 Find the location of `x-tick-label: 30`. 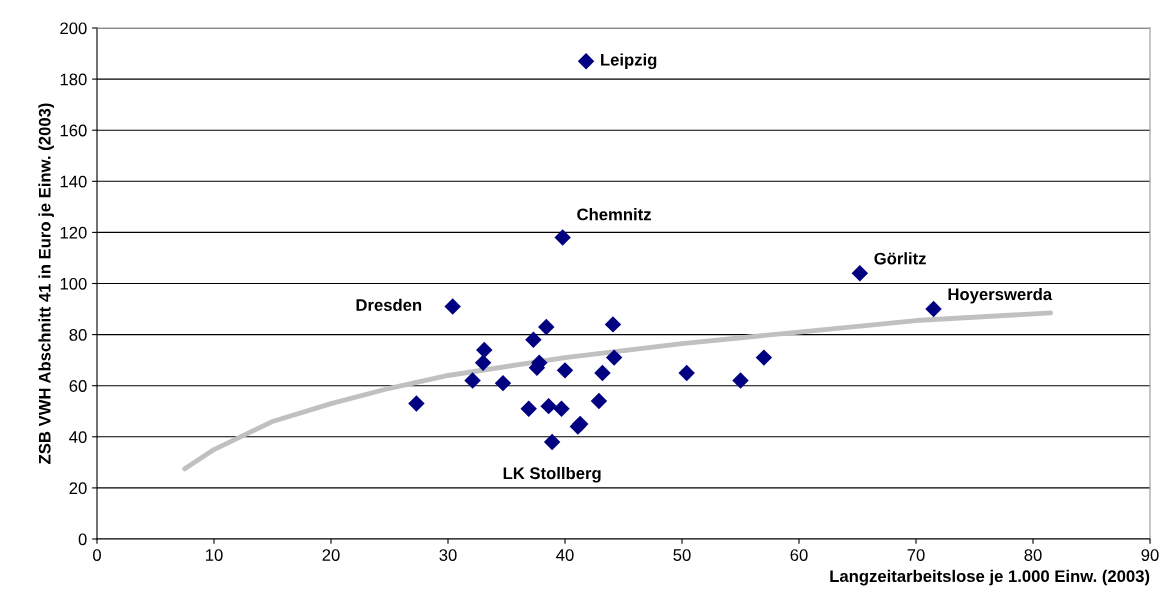

x-tick-label: 30 is located at coordinates (448, 555).